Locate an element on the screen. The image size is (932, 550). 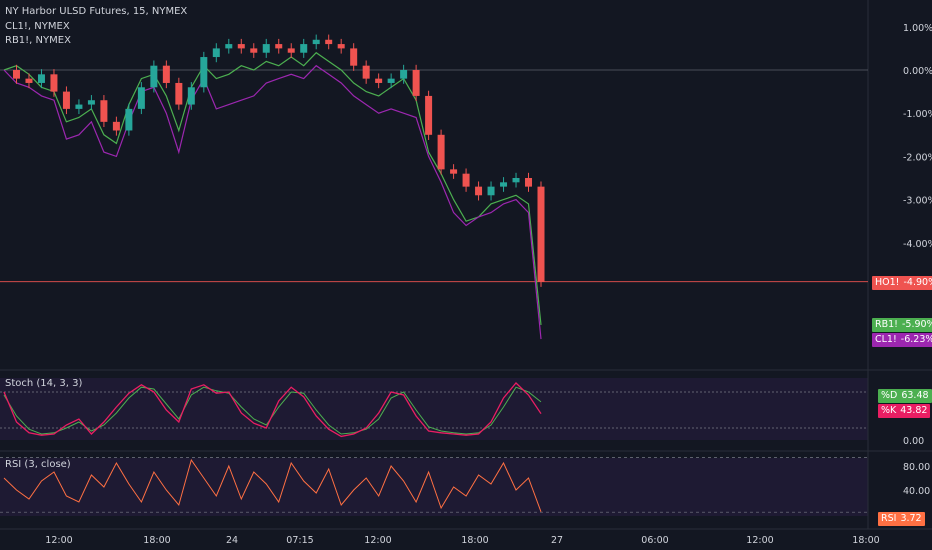
main-title: NY Harbor ULSD Futures, 15, NYMEX is located at coordinates (96, 11).